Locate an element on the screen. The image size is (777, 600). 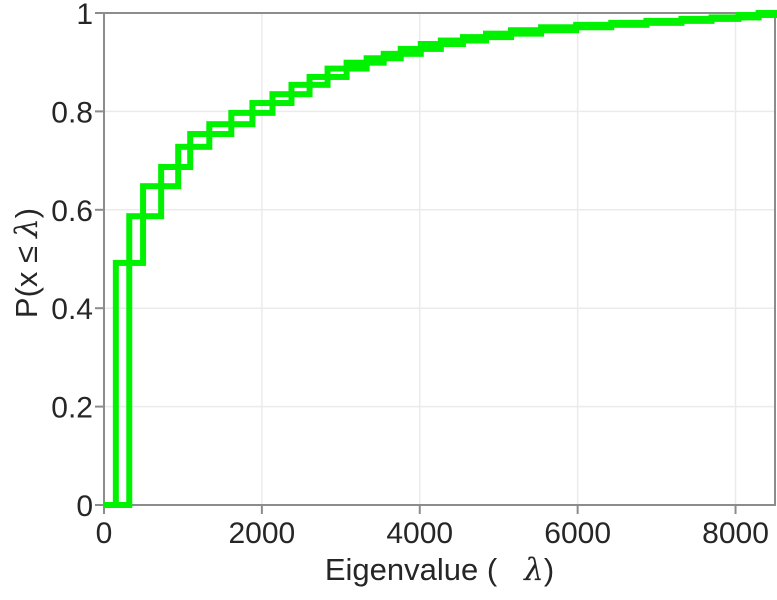
y-axis-label-text: P(x ≤ is located at coordinates (26, 282).